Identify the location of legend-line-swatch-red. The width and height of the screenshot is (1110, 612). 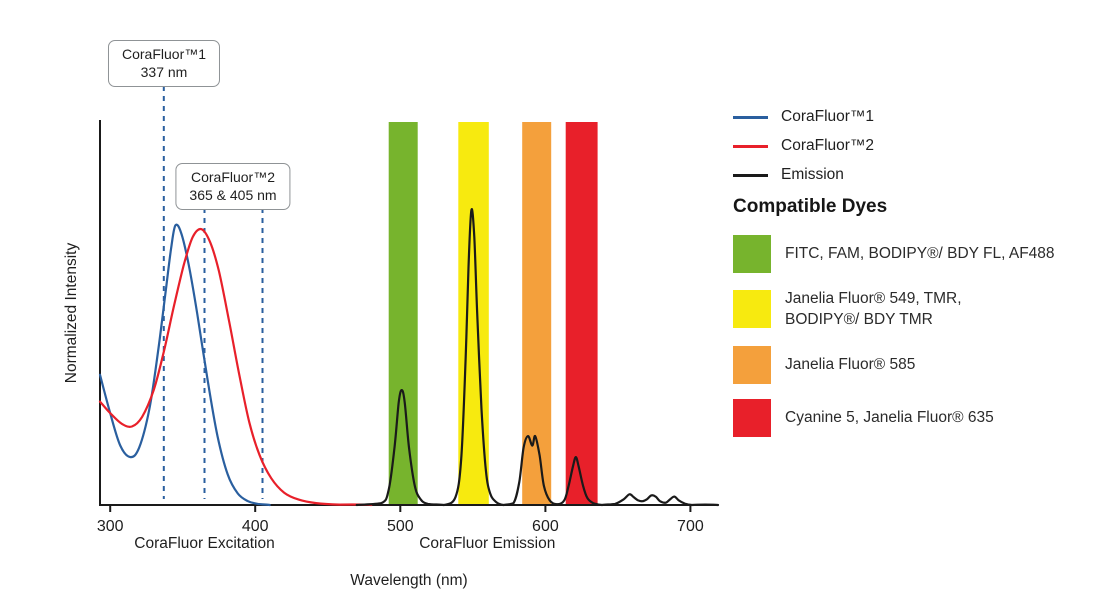
(750, 146).